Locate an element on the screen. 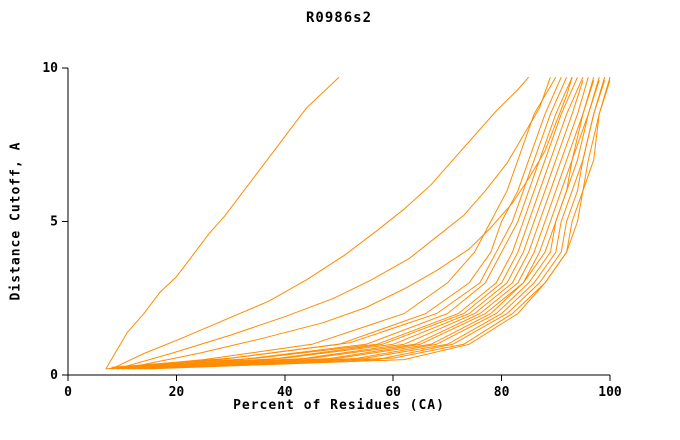 This screenshot has height=440, width=680. y-tick-label: 5 is located at coordinates (54, 222).